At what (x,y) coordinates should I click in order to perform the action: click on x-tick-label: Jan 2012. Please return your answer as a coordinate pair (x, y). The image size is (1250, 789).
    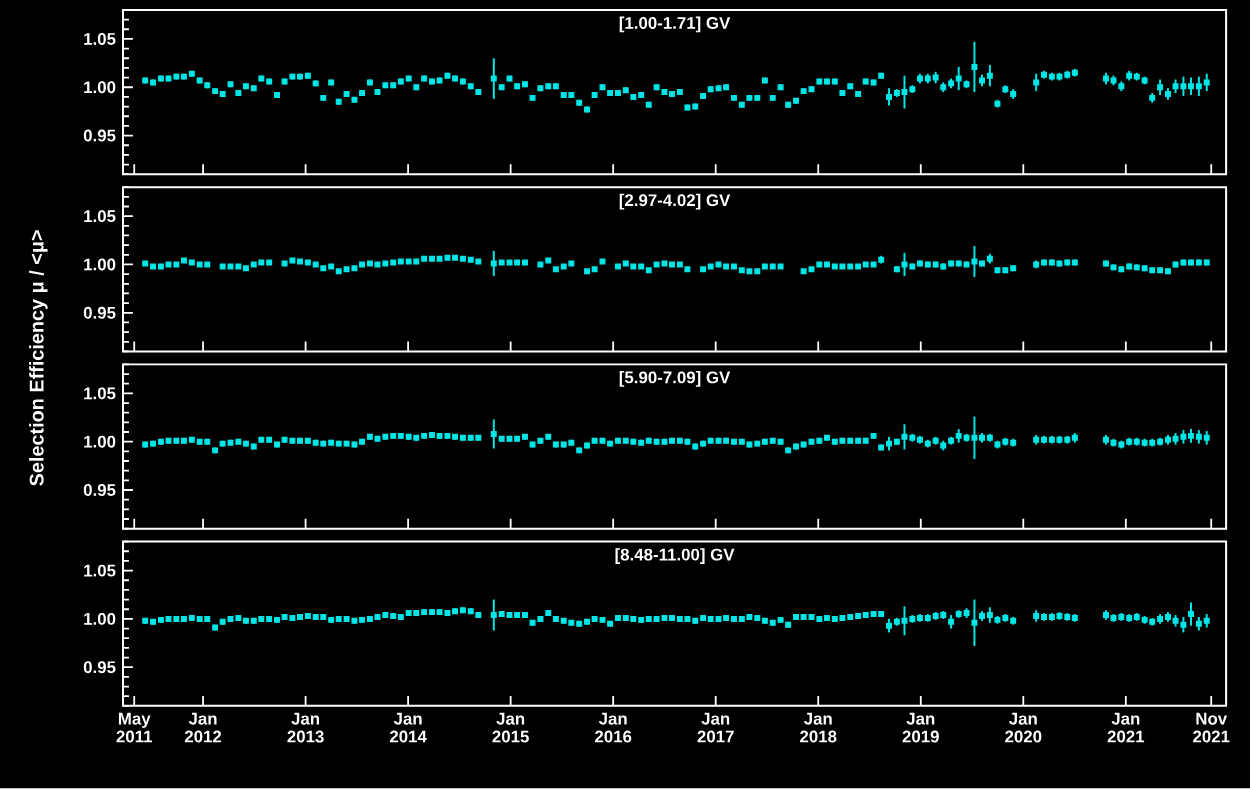
    Looking at the image, I should click on (203, 728).